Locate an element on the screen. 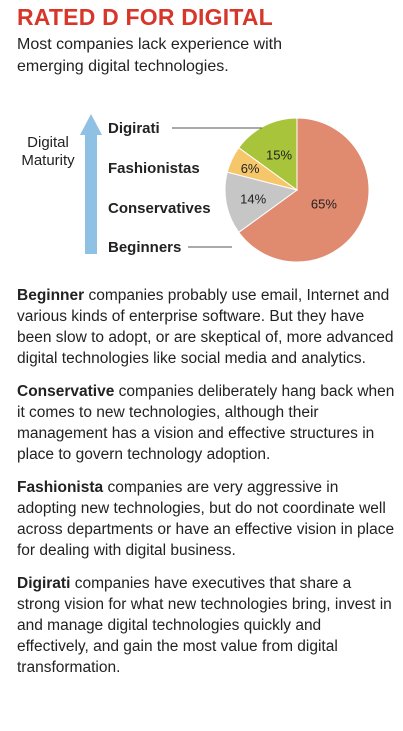 Image resolution: width=403 pixels, height=731 pixels. maturity-arrow-shaft is located at coordinates (91, 194).